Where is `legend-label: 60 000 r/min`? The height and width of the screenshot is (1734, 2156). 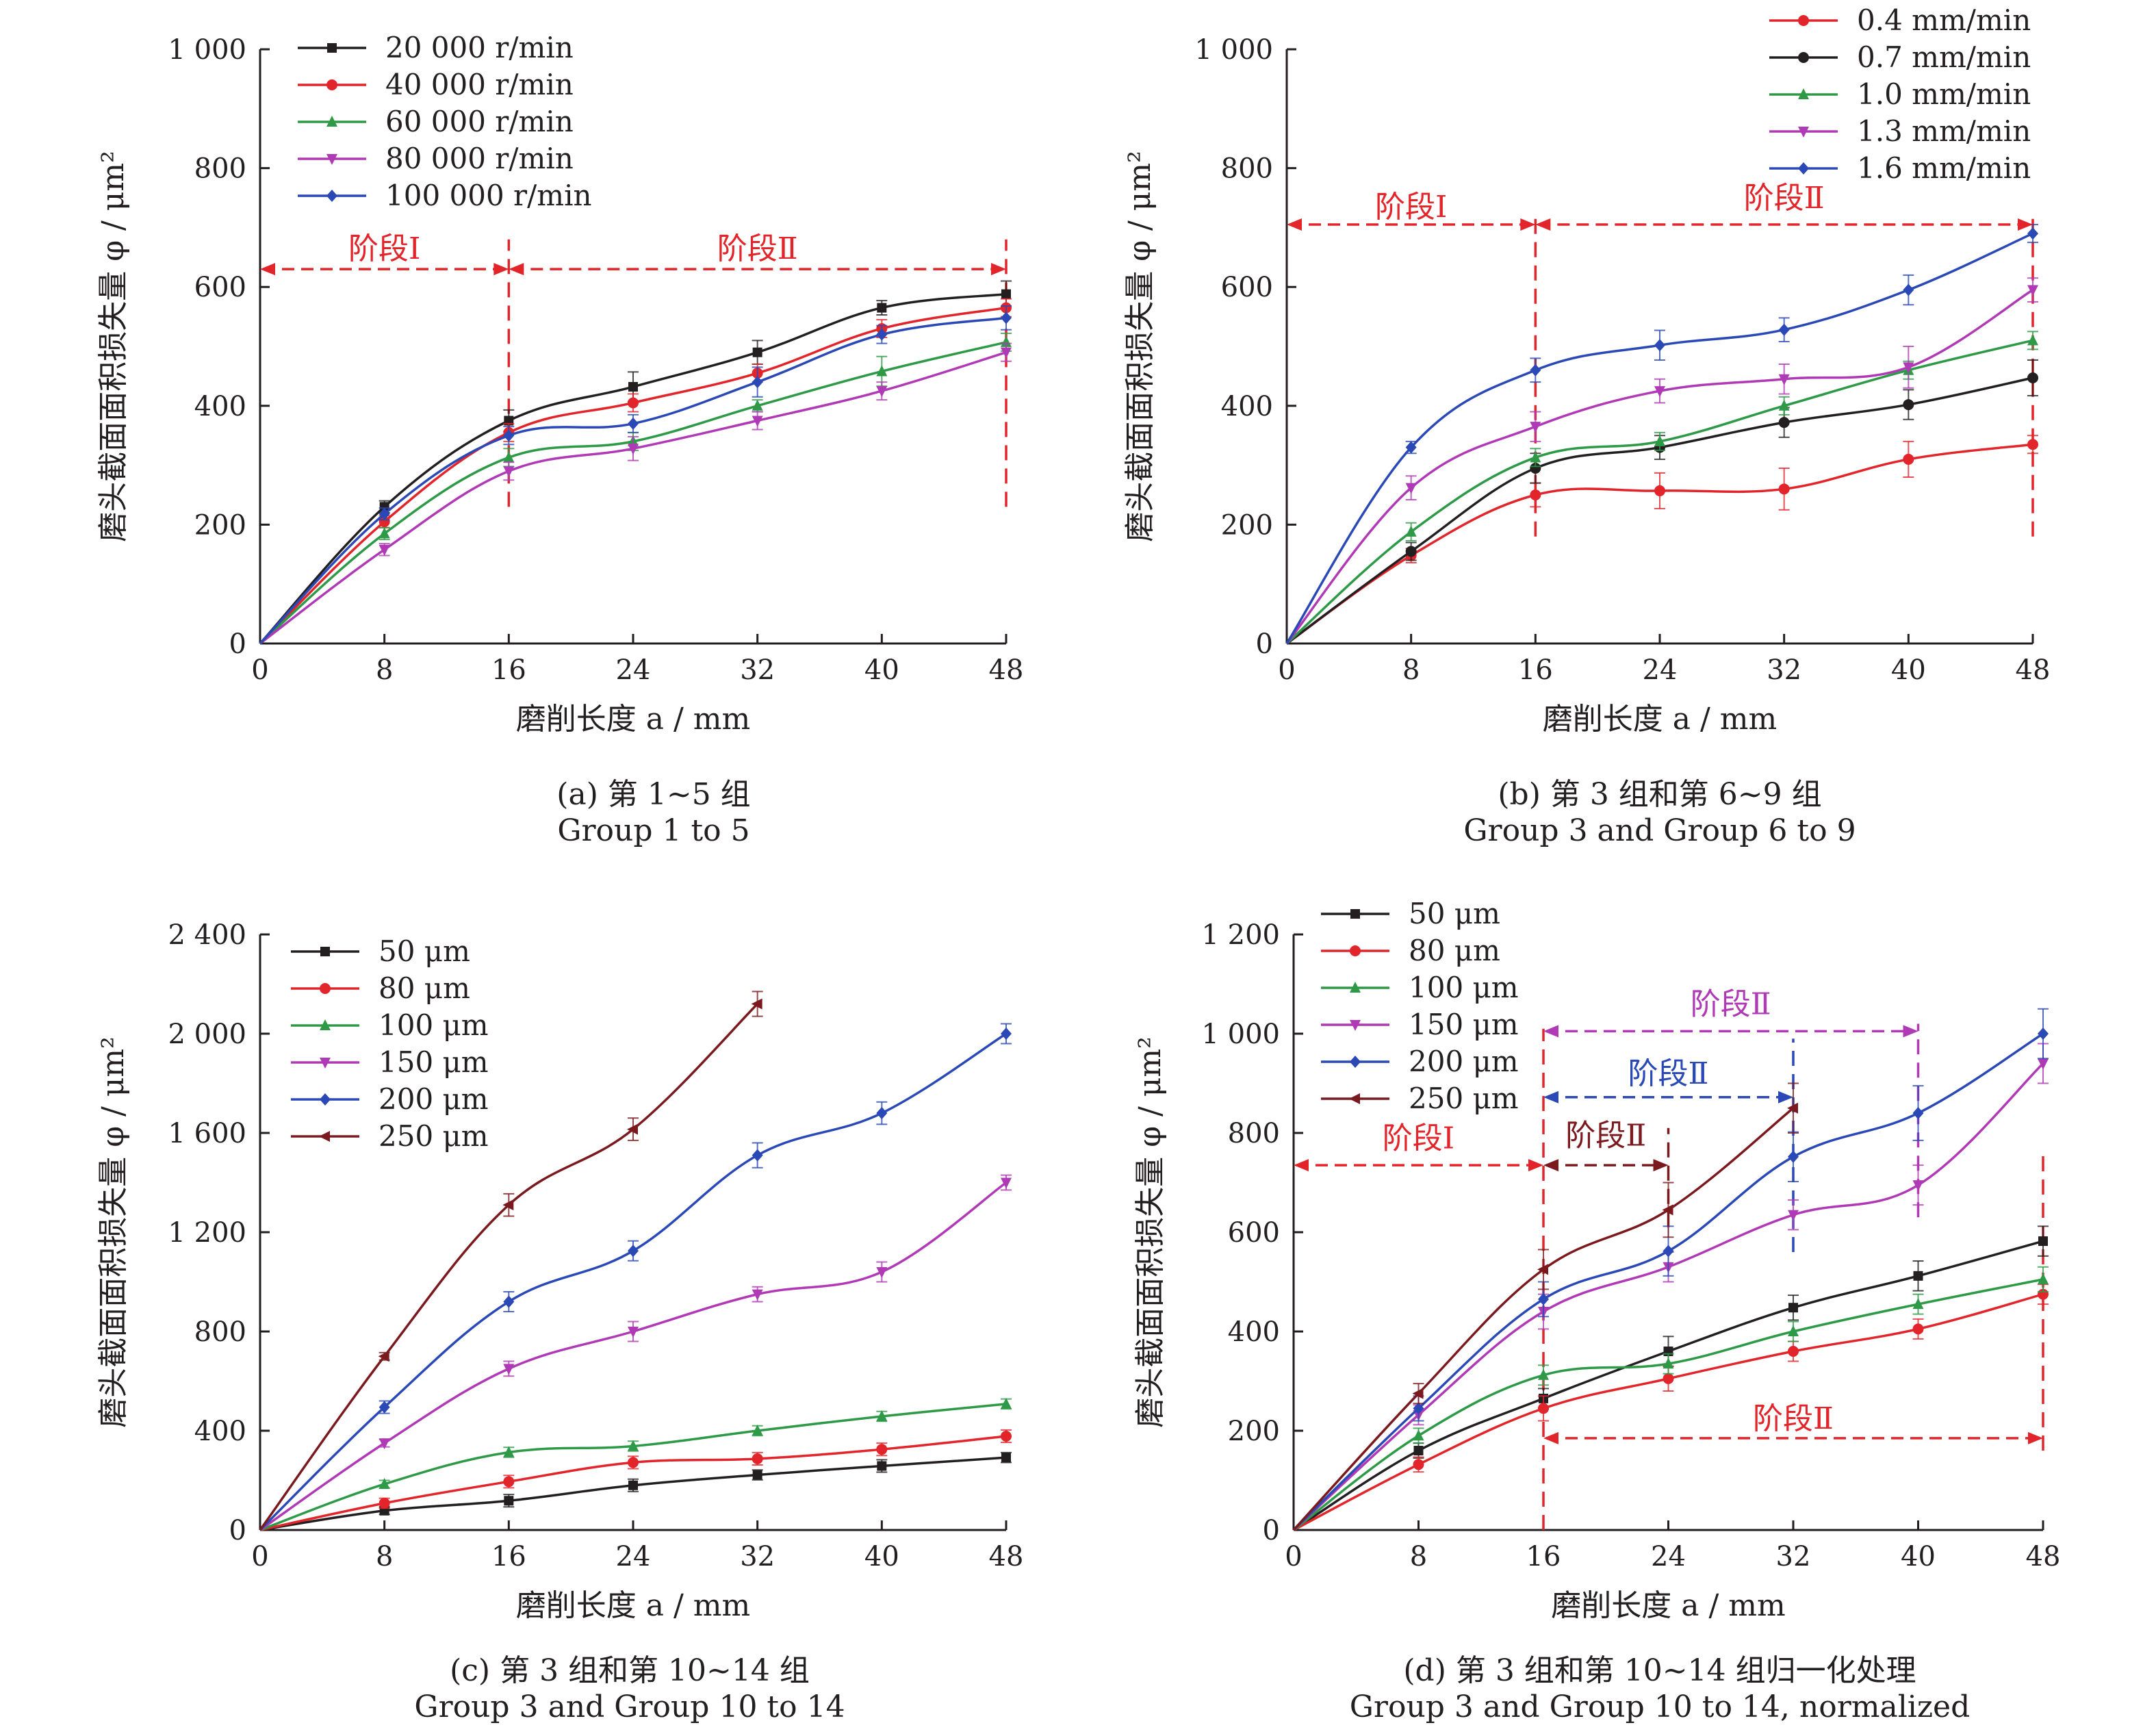 legend-label: 60 000 r/min is located at coordinates (479, 121).